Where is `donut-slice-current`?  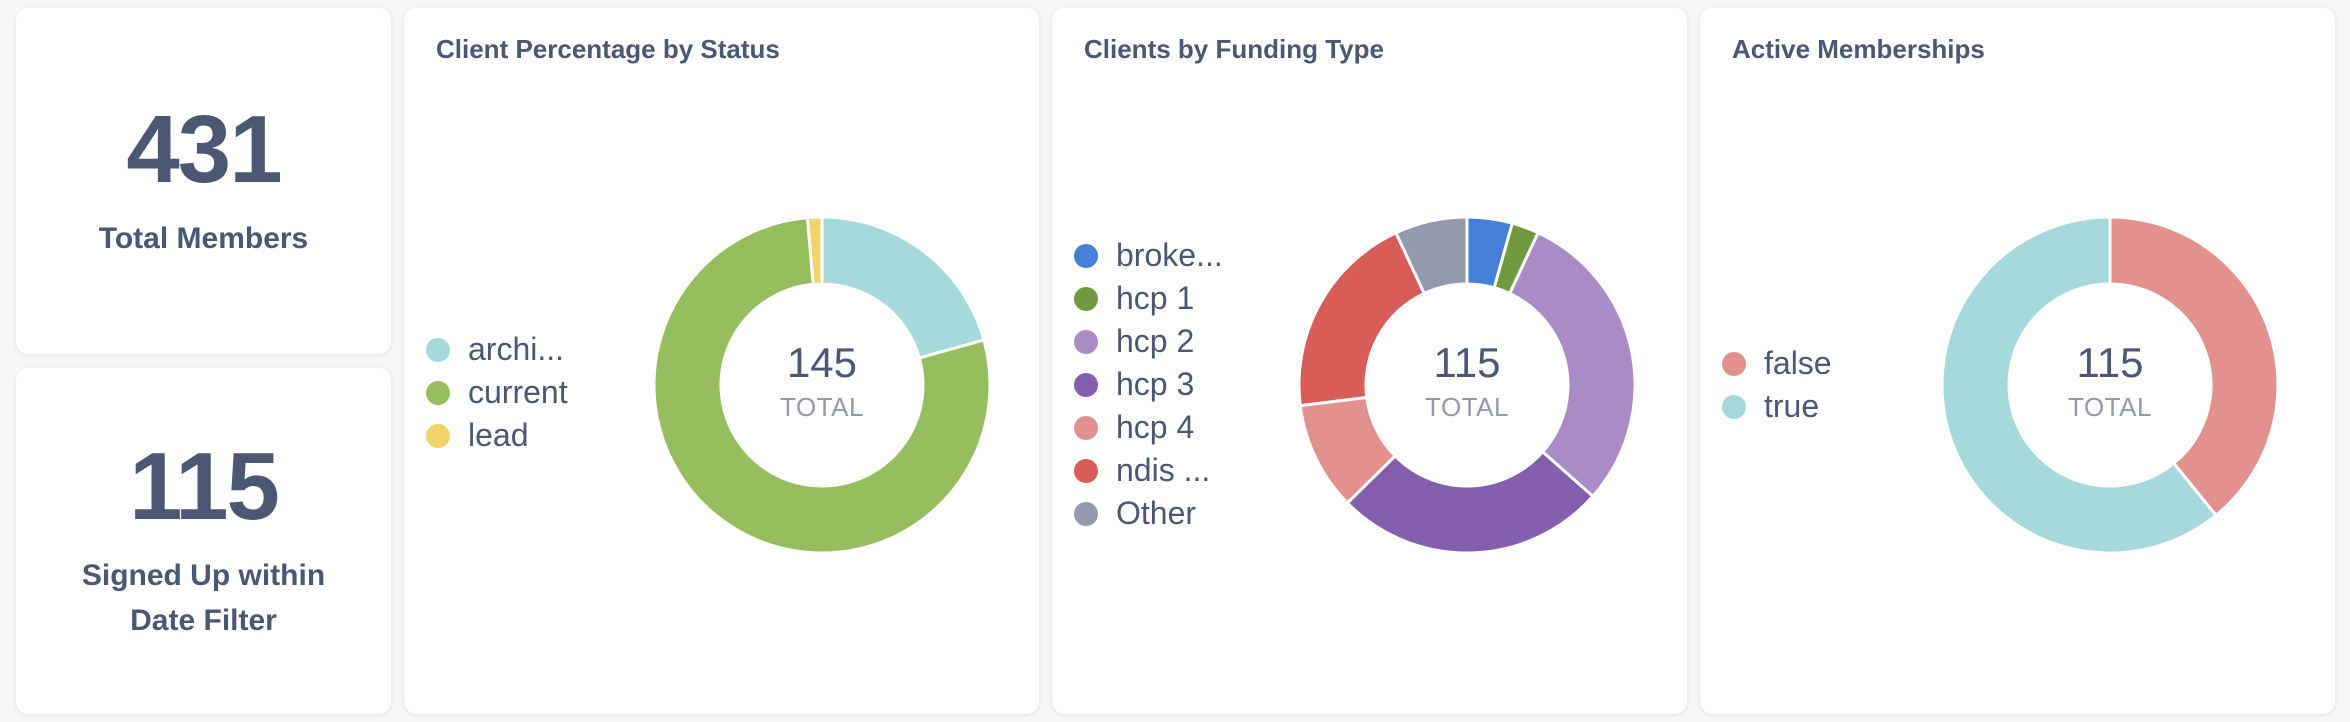
donut-slice-current is located at coordinates (822, 385).